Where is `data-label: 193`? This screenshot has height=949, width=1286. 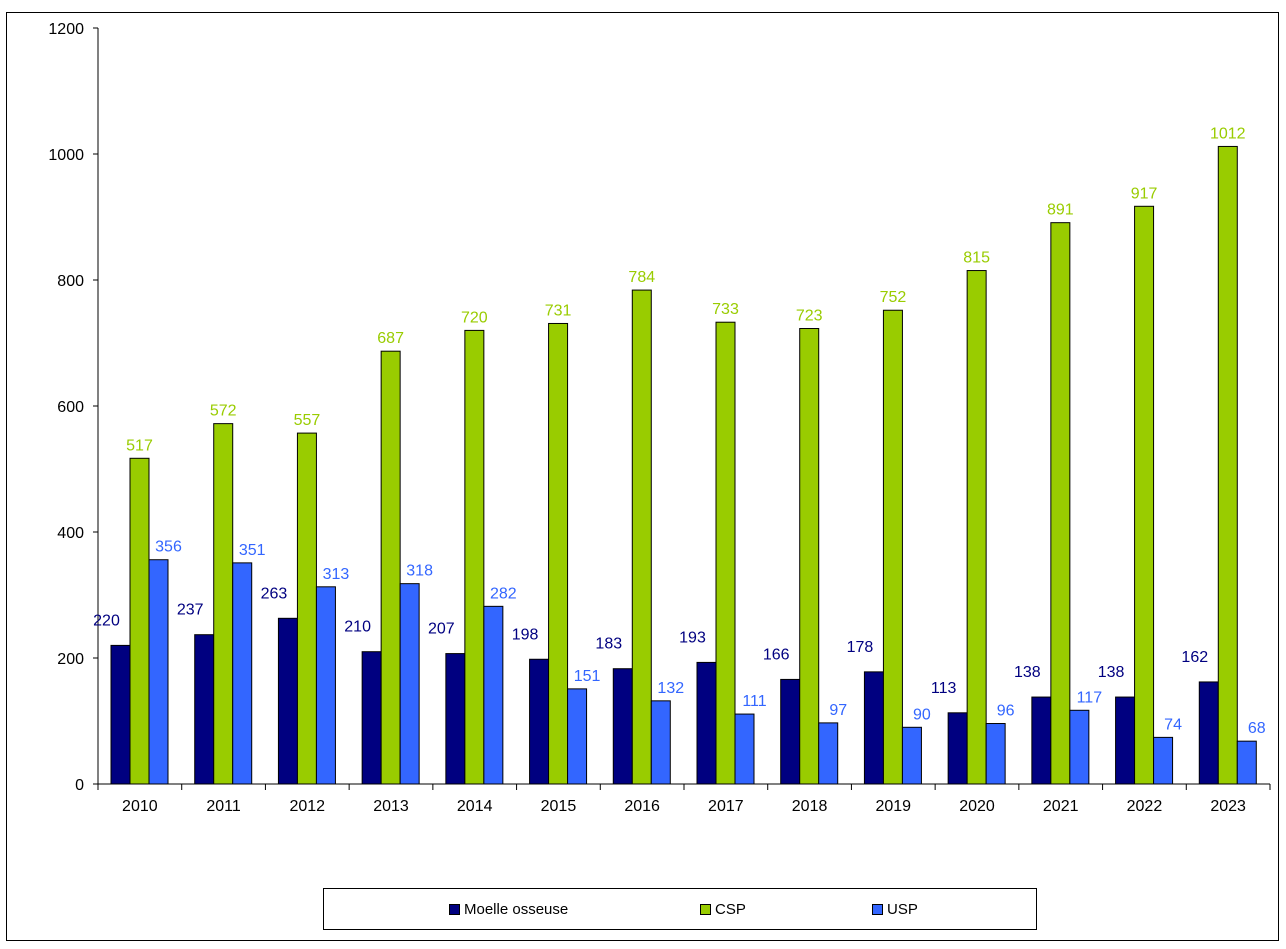 data-label: 193 is located at coordinates (692, 637).